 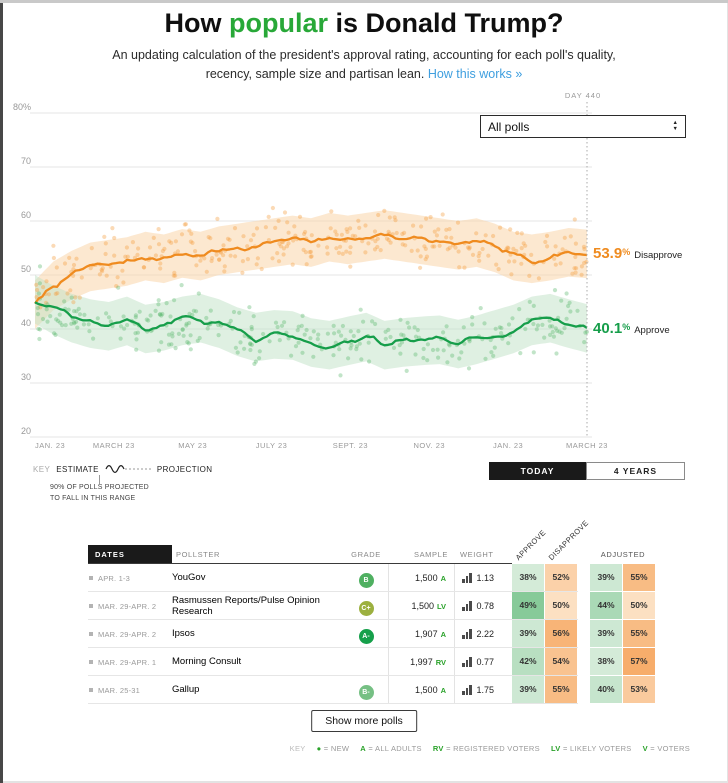 I want to click on approve-cell: 49%, so click(x=528, y=605).